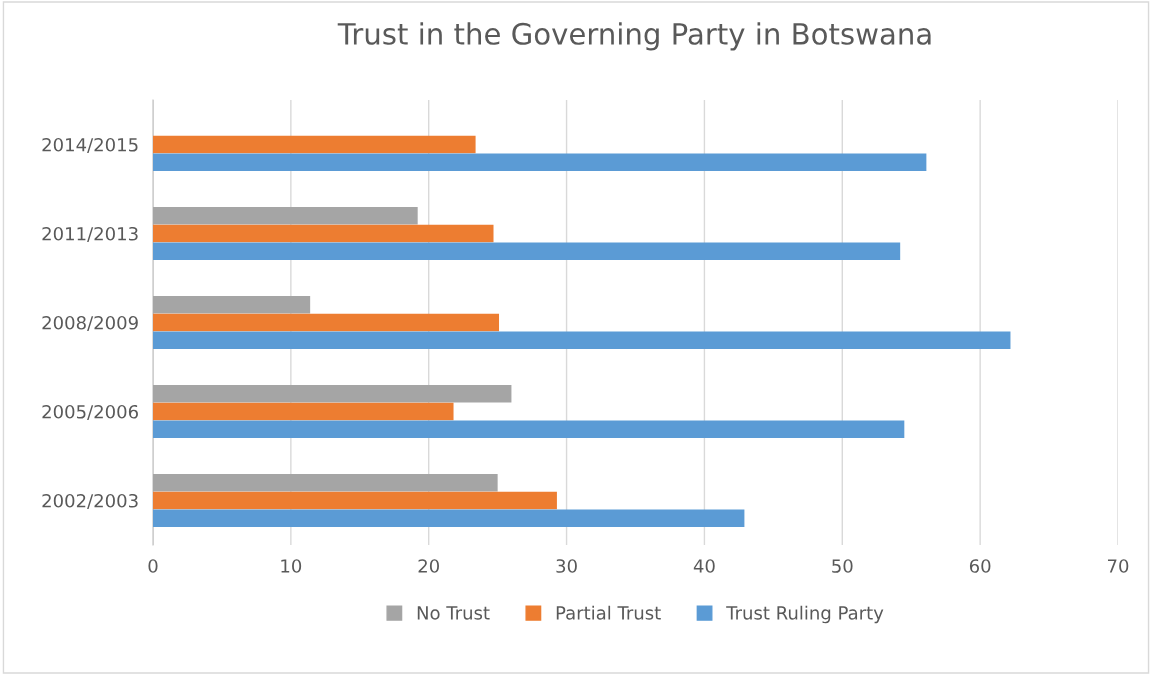  Describe the element at coordinates (90, 145) in the screenshot. I see `y-tick-label: 2014/2015` at that location.